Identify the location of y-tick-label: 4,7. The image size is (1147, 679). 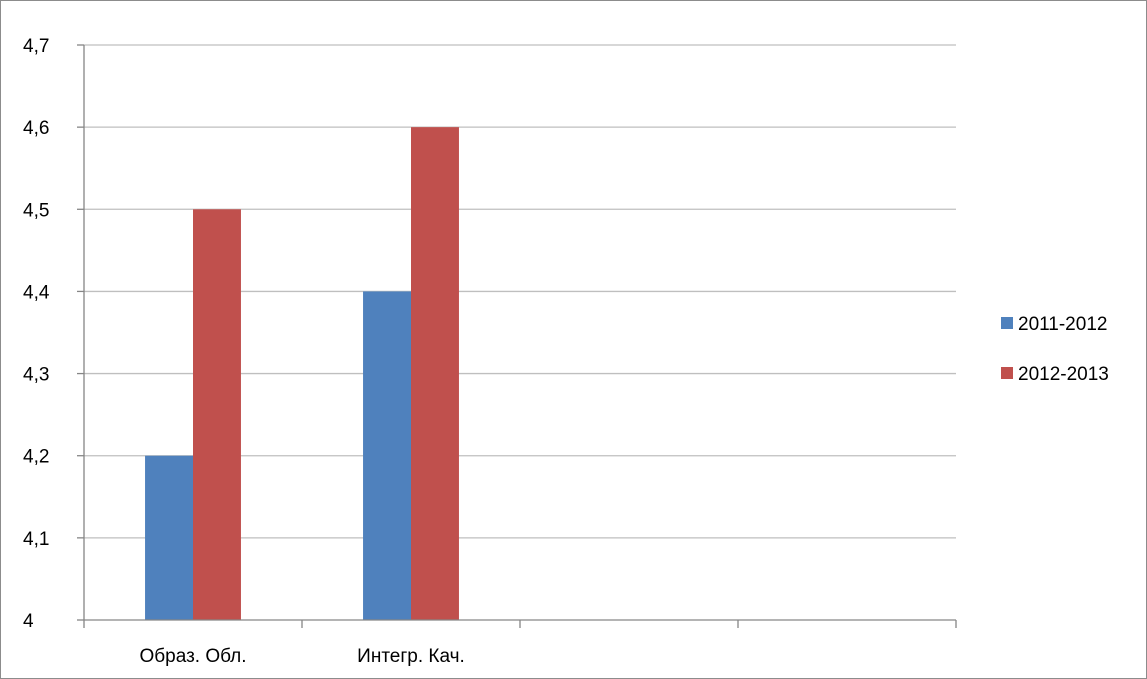
(36, 46).